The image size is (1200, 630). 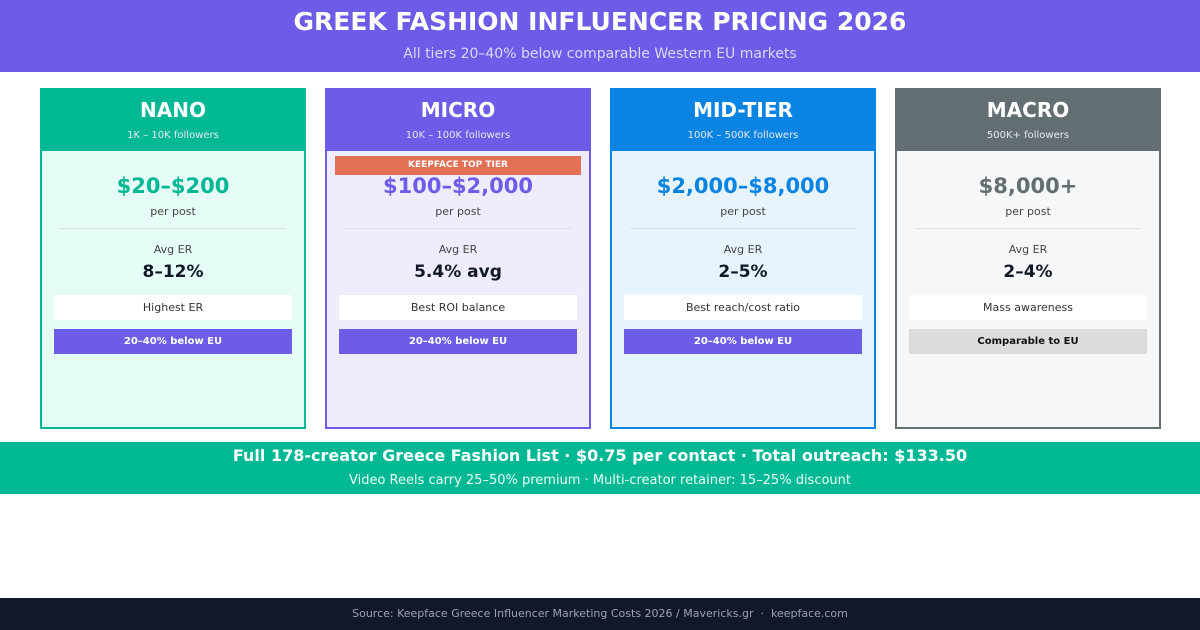 I want to click on tier-note: Mass awareness, so click(x=1028, y=307).